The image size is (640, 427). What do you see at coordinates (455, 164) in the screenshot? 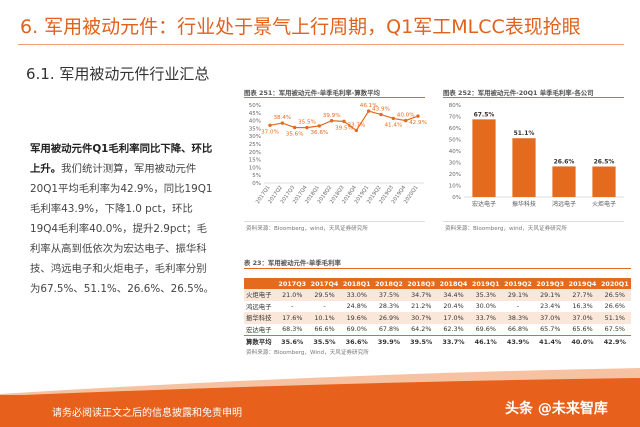
I see `y-tick-label: 30%` at bounding box center [455, 164].